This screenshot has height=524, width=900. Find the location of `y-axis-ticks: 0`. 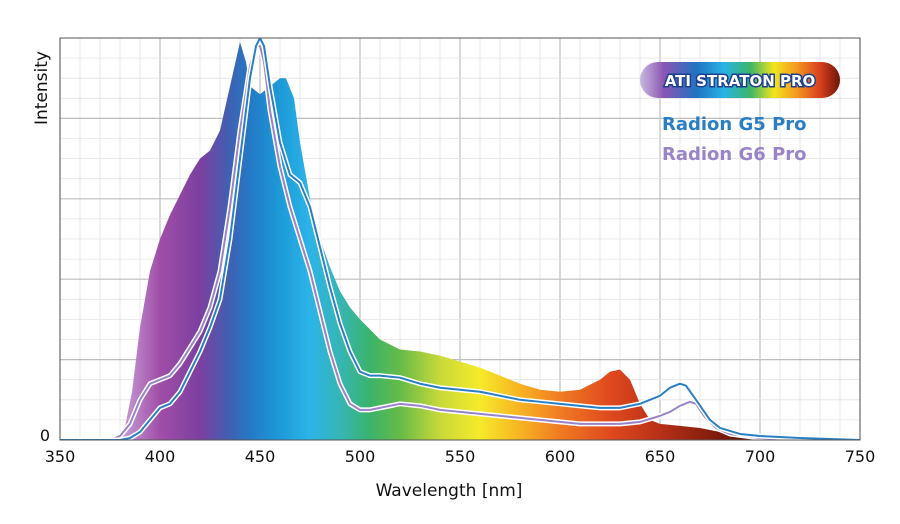

y-axis-ticks: 0 is located at coordinates (45, 435).